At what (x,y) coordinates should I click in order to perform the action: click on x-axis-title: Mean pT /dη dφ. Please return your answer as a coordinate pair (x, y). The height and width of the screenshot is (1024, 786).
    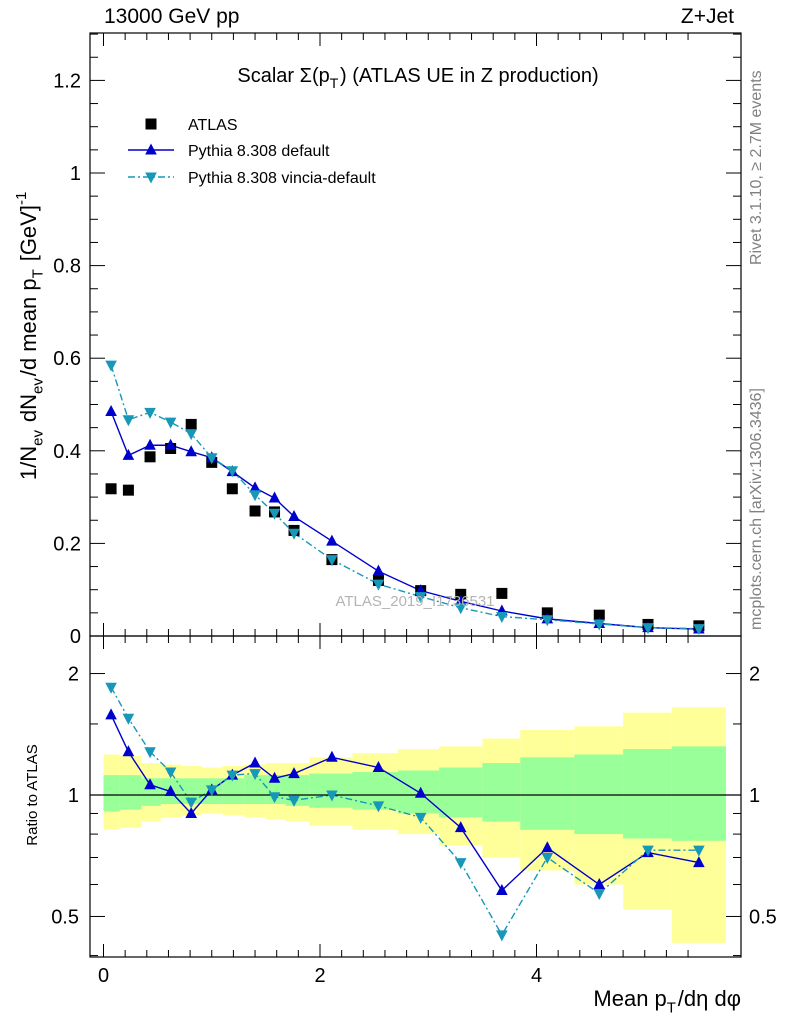
    Looking at the image, I should click on (667, 1001).